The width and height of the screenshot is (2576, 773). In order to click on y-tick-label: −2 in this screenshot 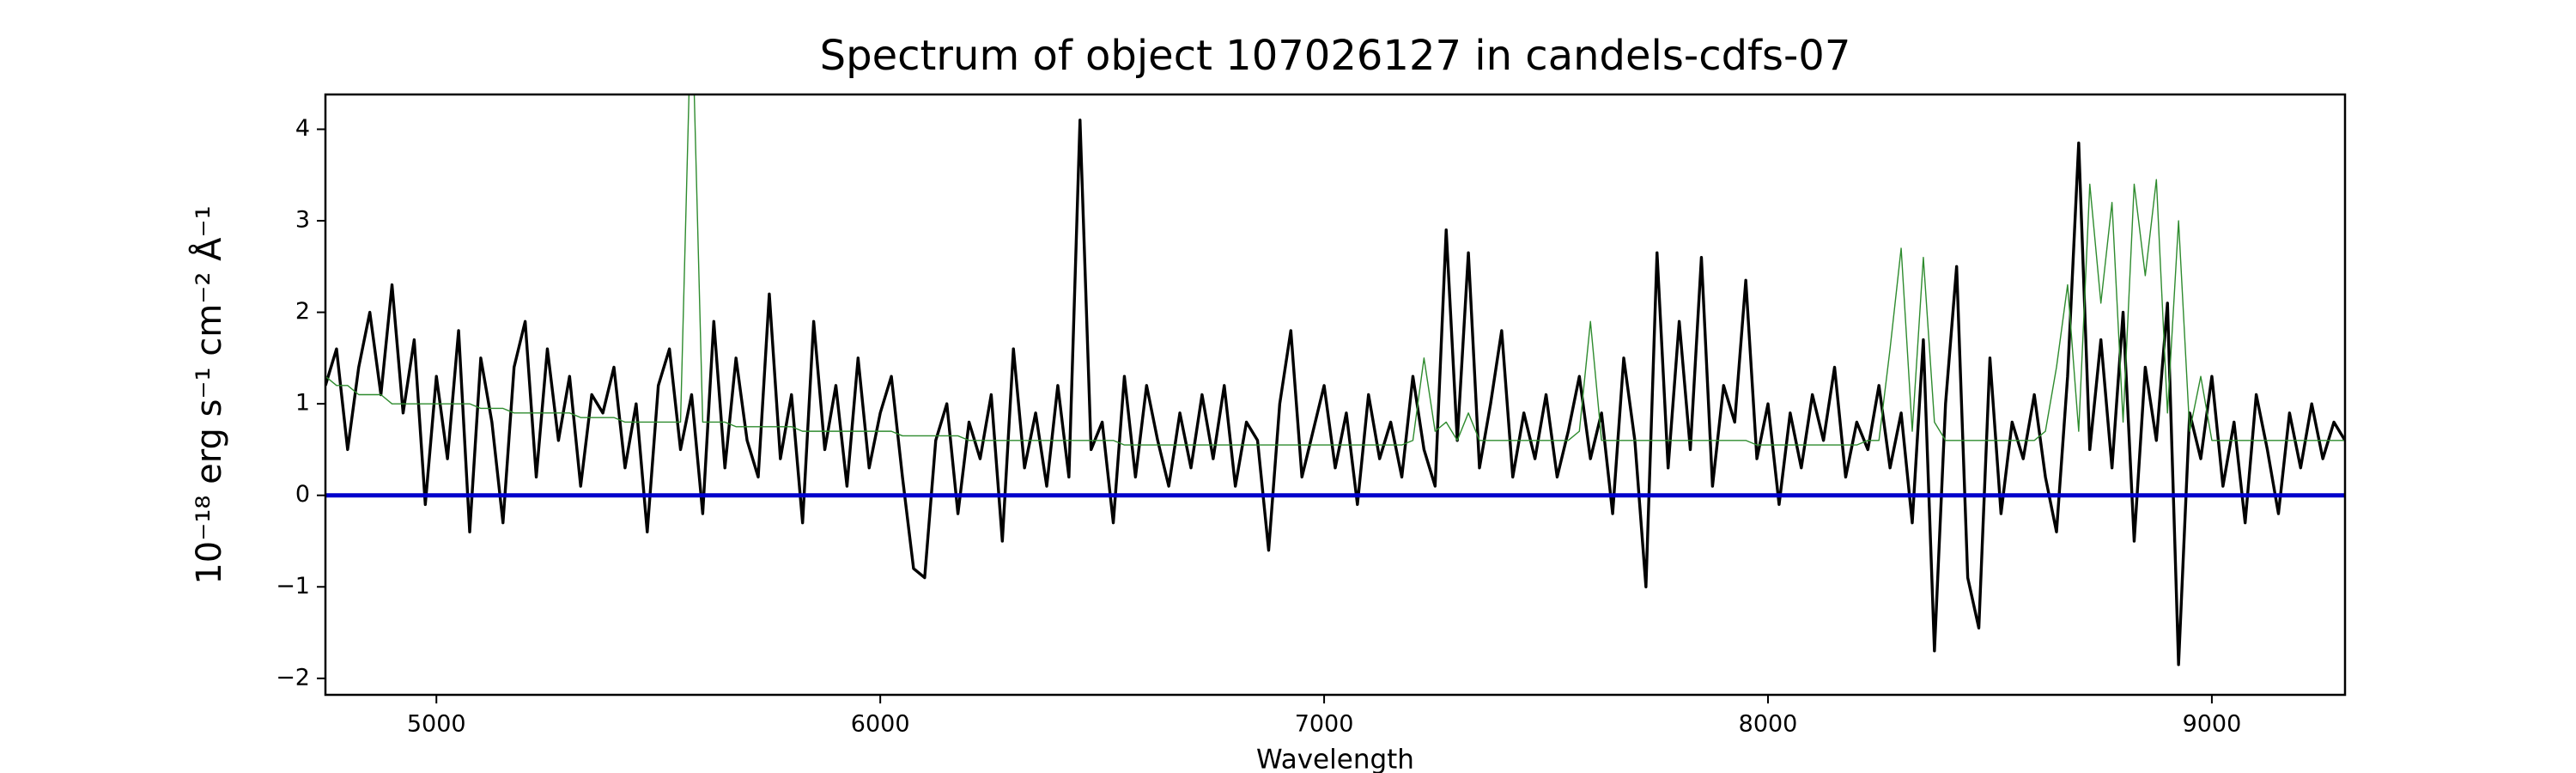, I will do `click(293, 677)`.